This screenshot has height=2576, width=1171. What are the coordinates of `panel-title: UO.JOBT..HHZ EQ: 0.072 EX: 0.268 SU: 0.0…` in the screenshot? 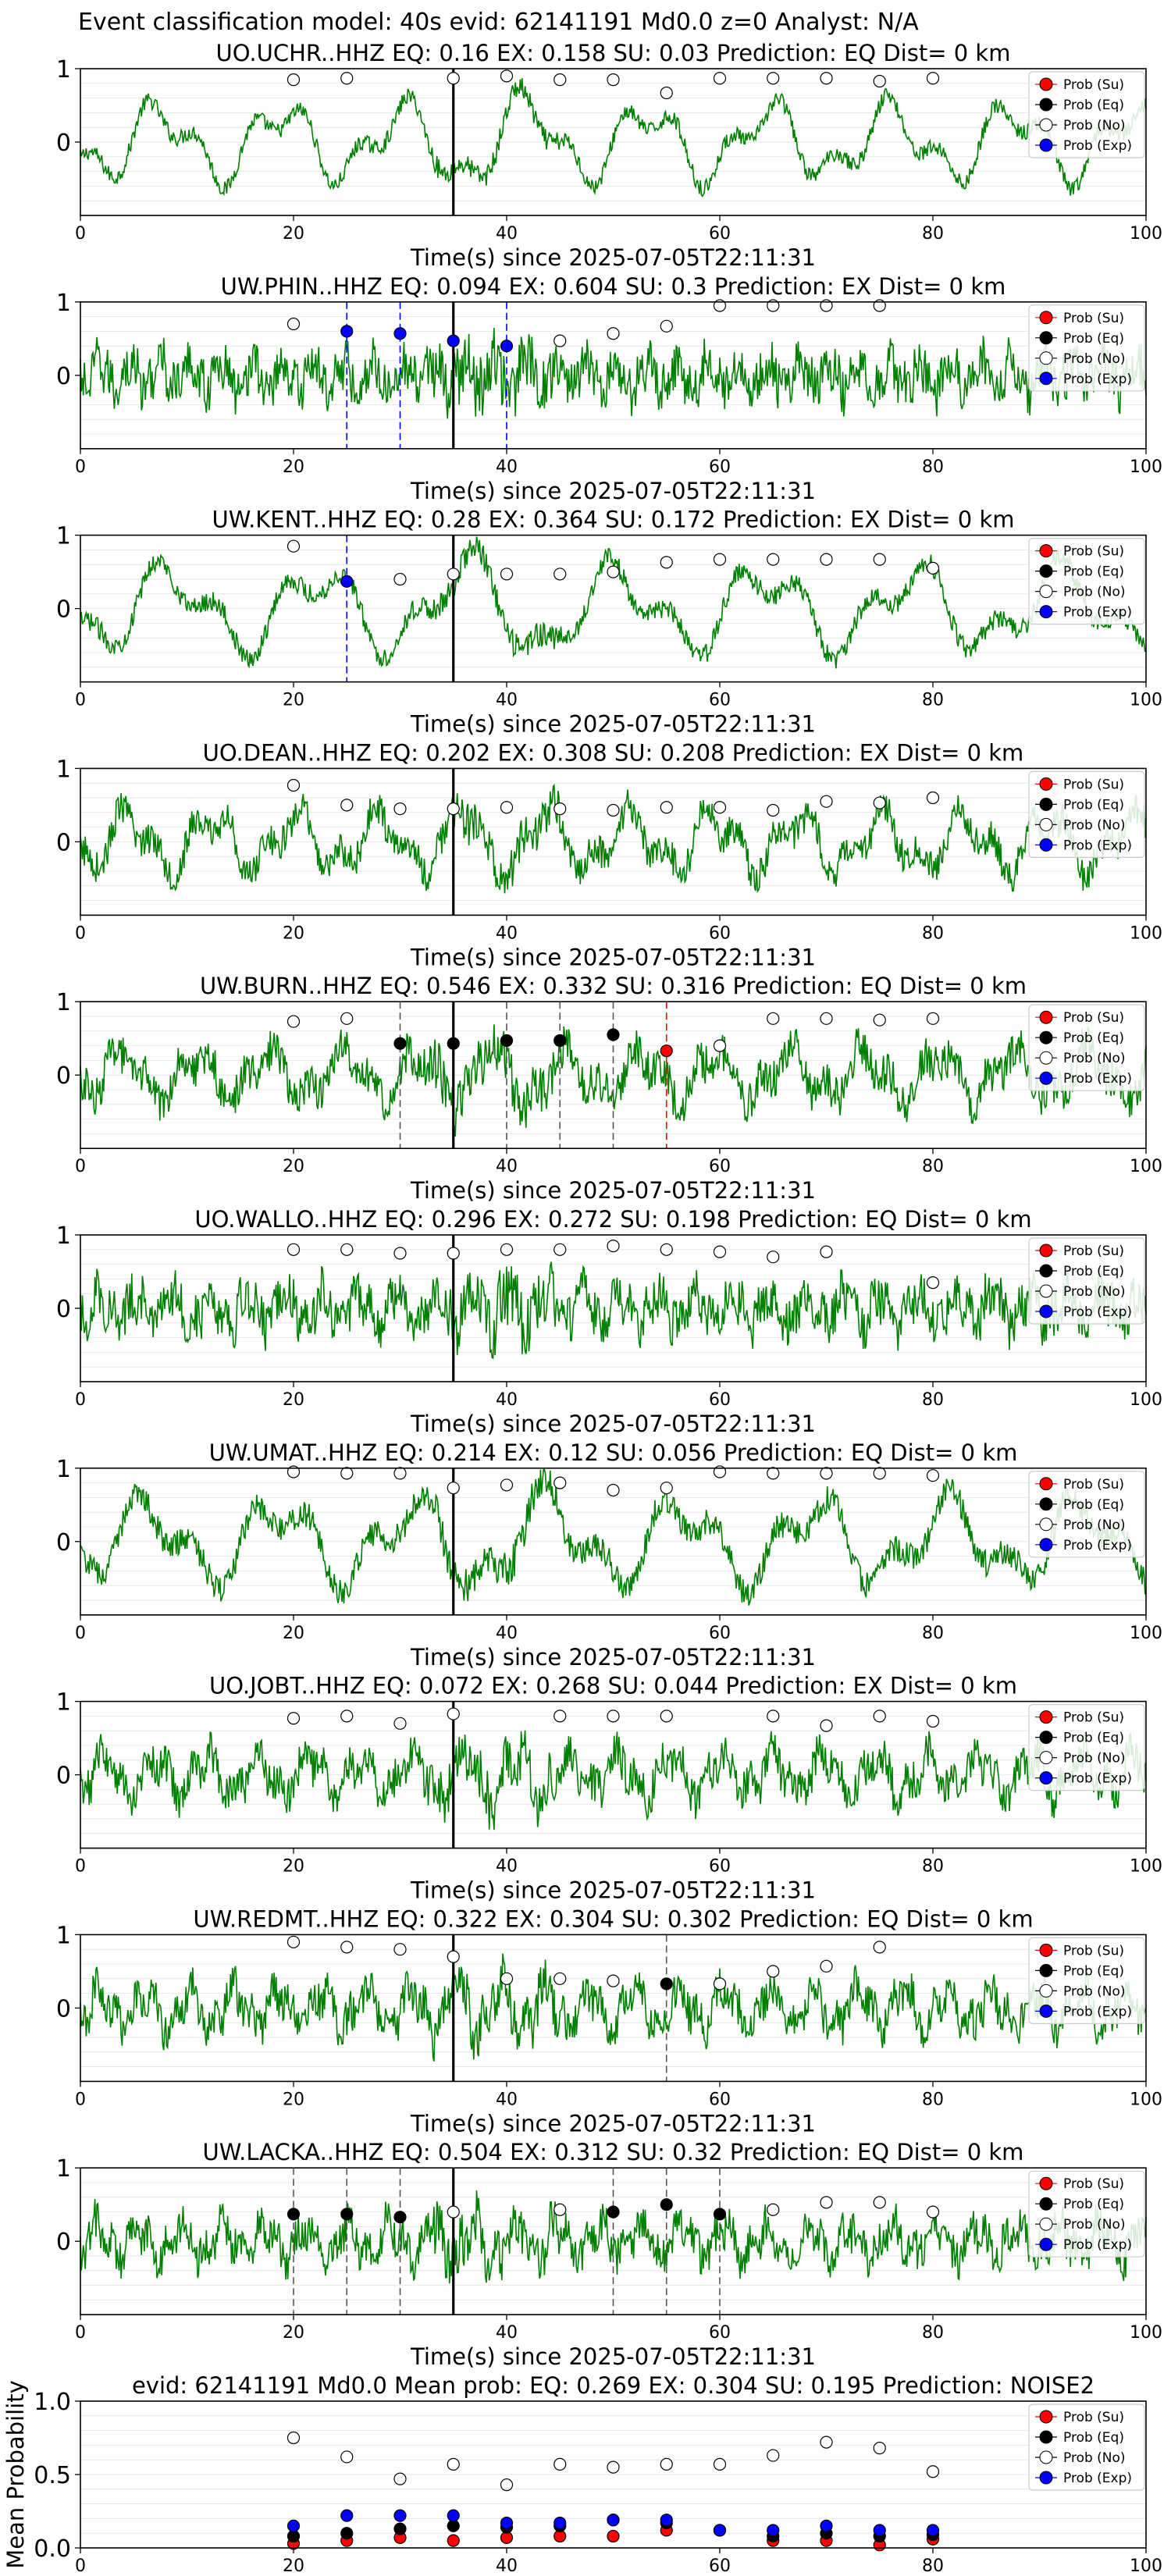 It's located at (613, 1686).